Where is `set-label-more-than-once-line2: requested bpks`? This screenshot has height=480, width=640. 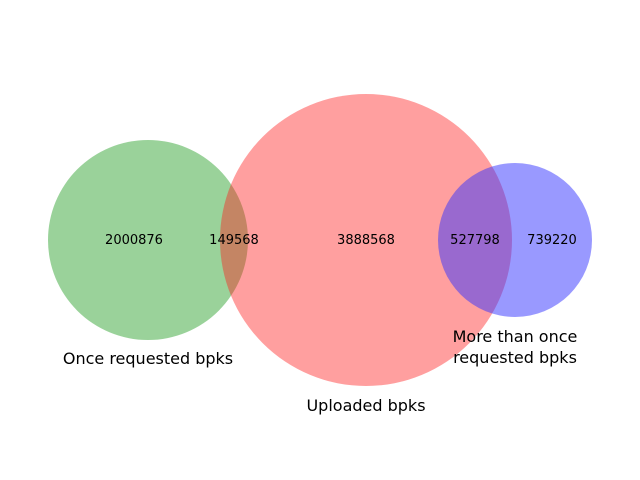 set-label-more-than-once-line2: requested bpks is located at coordinates (515, 357).